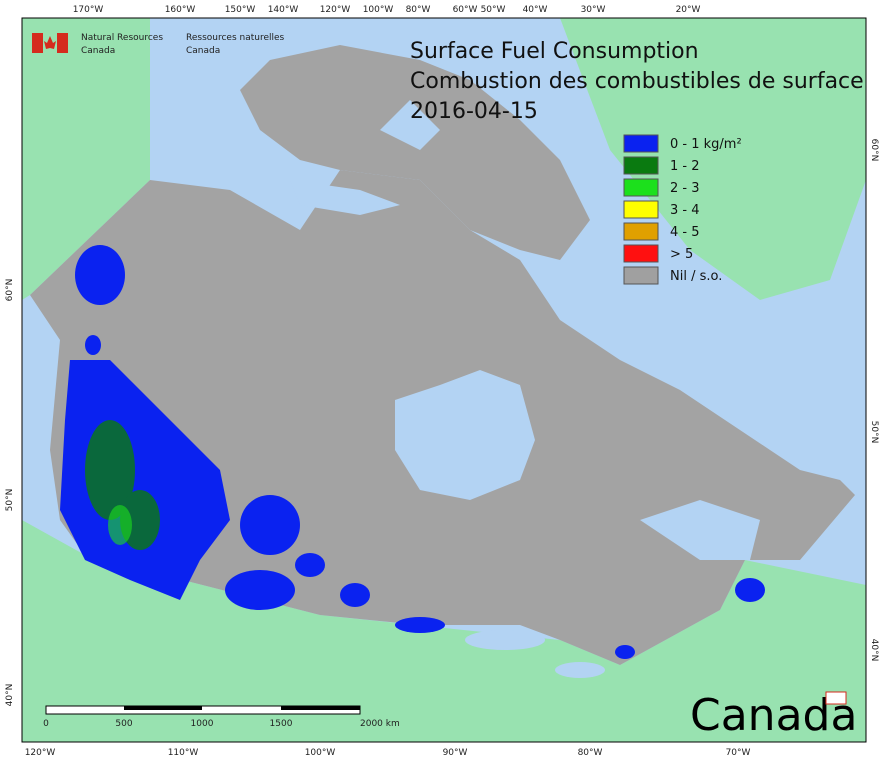 The image size is (880, 764). What do you see at coordinates (202, 724) in the screenshot?
I see `scale-label: 1000` at bounding box center [202, 724].